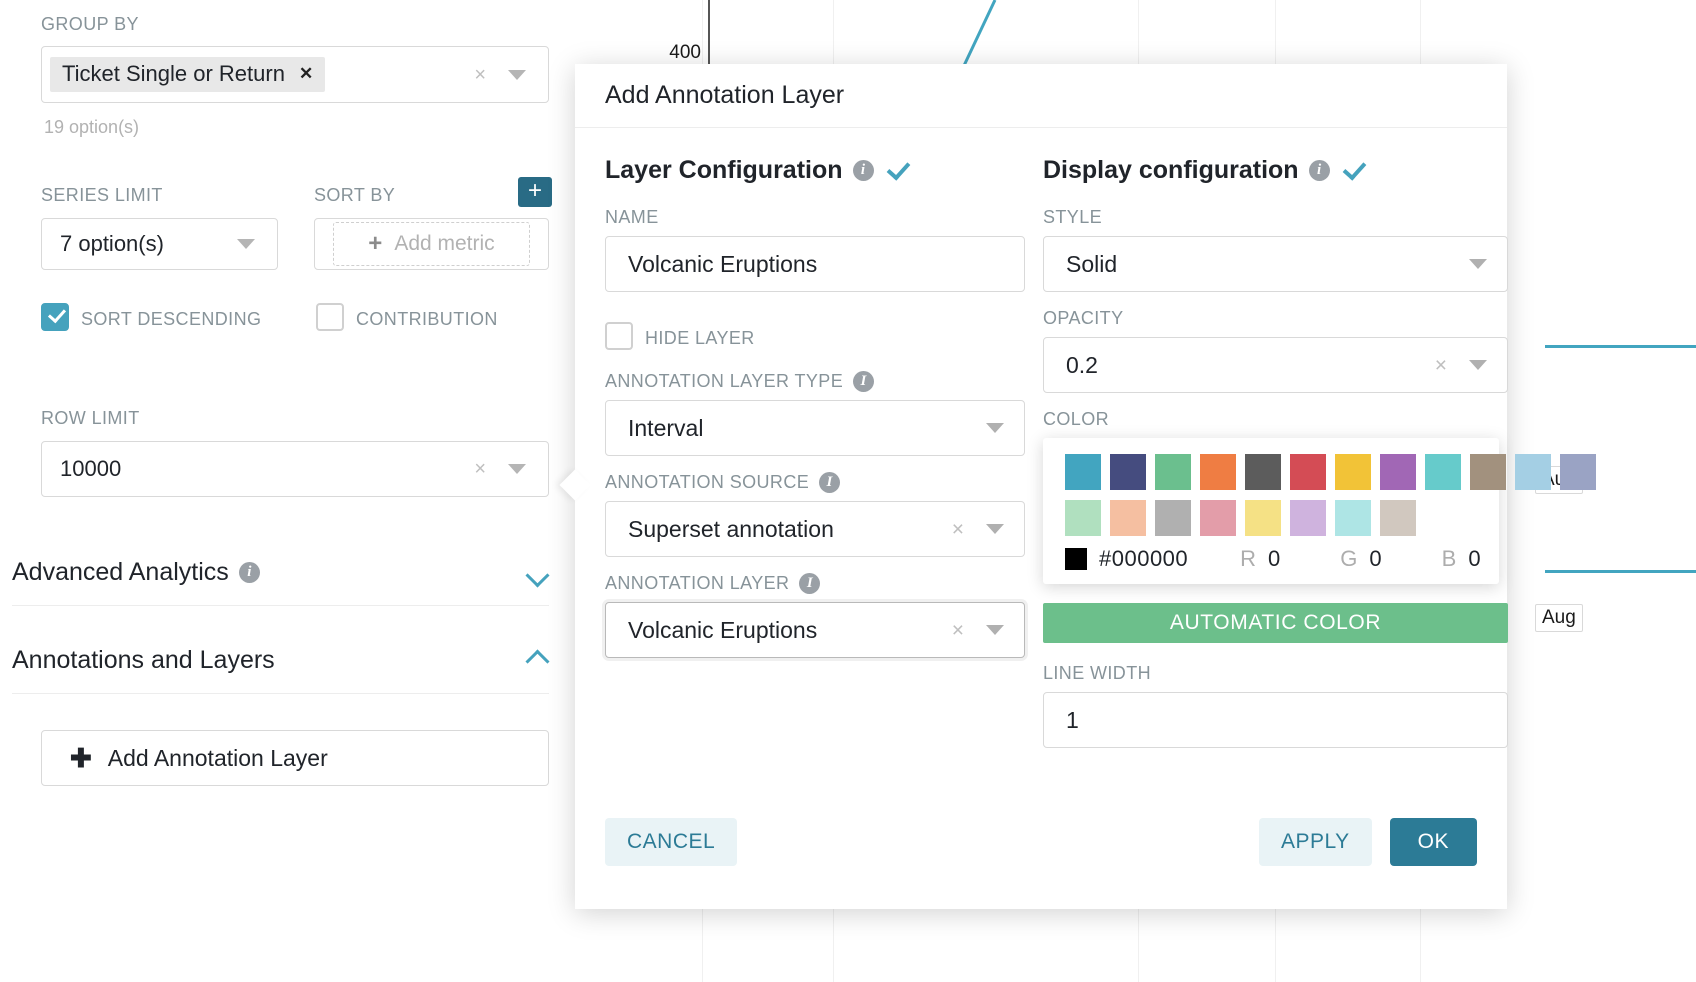 The height and width of the screenshot is (982, 1696). I want to click on series-limit-select: 7 option(s), so click(159, 244).